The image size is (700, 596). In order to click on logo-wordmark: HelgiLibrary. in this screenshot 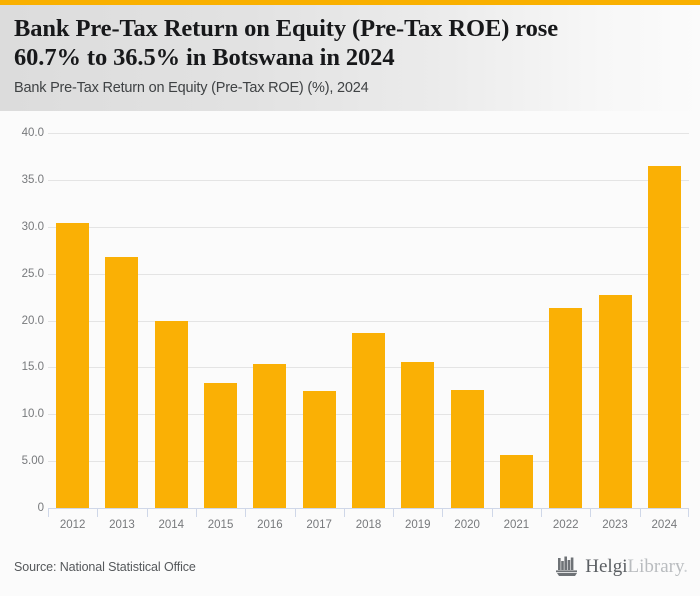, I will do `click(636, 566)`.